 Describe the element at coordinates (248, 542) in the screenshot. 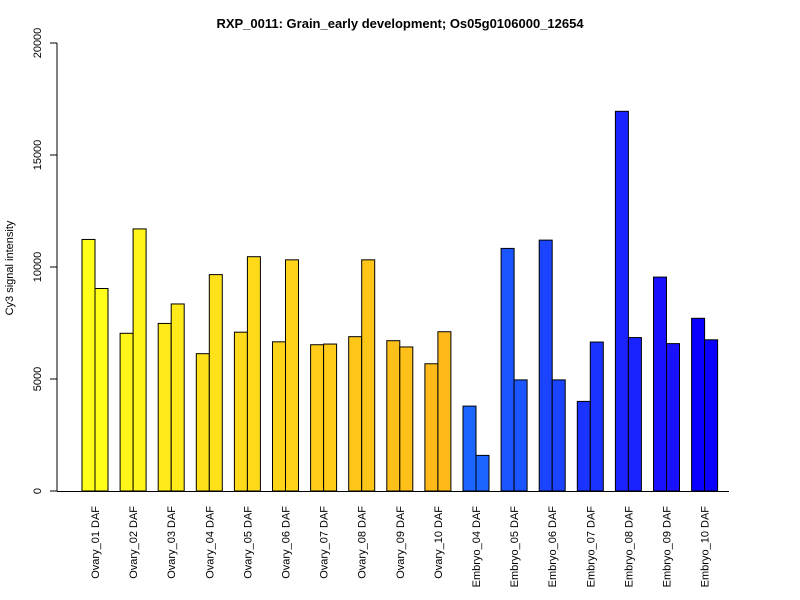

I see `x-tick-label: Ovary_05 DAF` at that location.